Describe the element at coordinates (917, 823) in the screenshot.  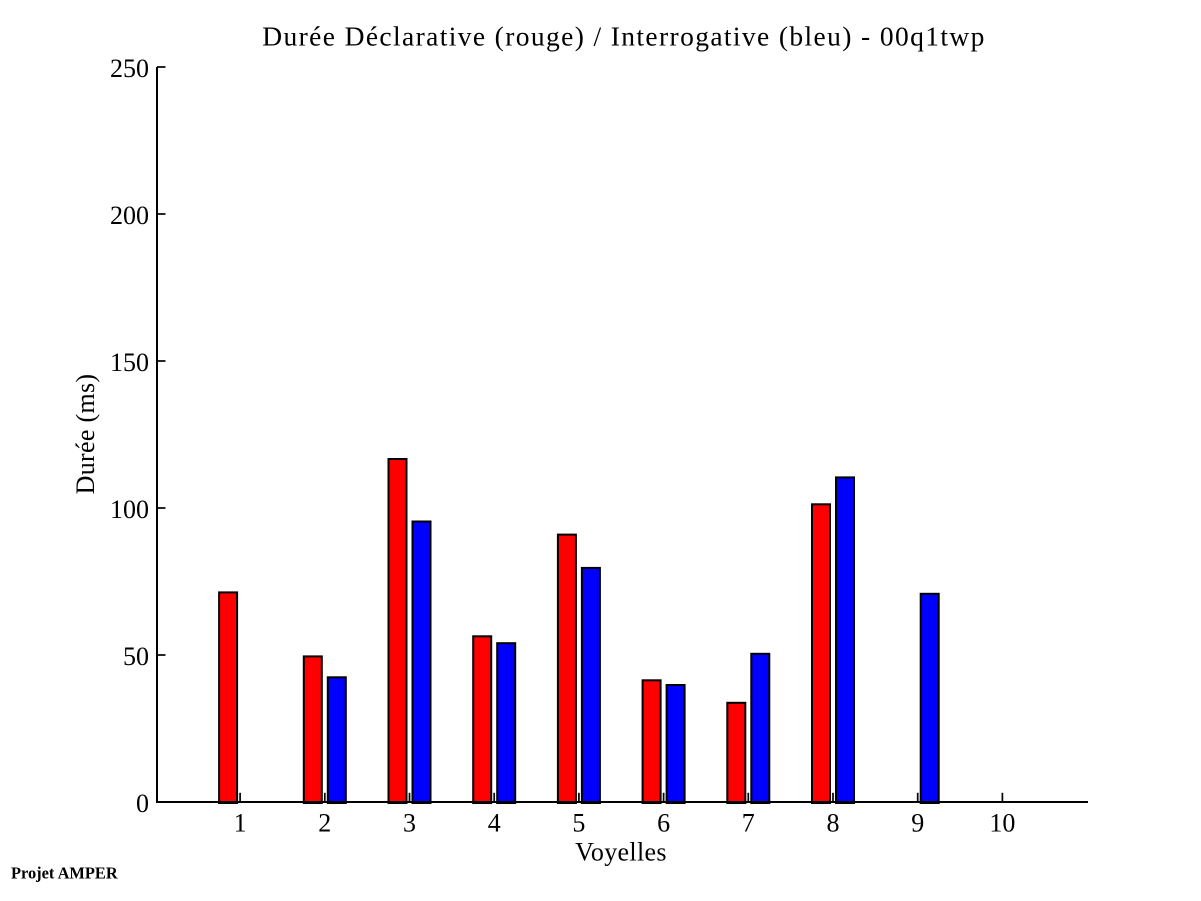
I see `svg-text: 9` at that location.